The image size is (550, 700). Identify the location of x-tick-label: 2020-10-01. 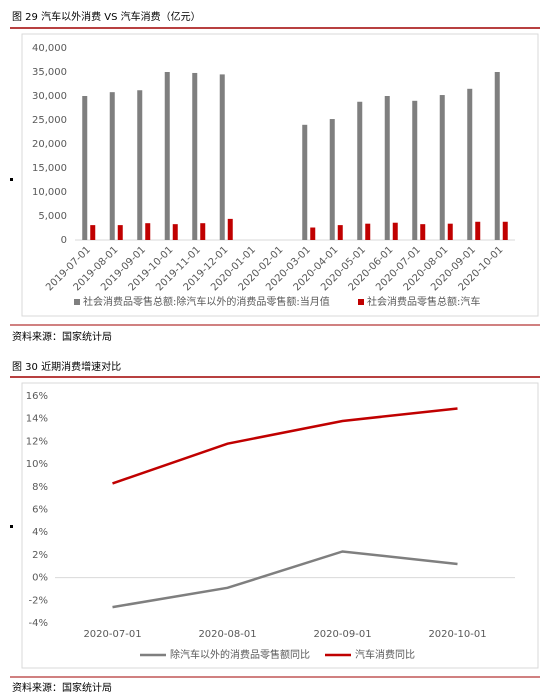
(457, 634).